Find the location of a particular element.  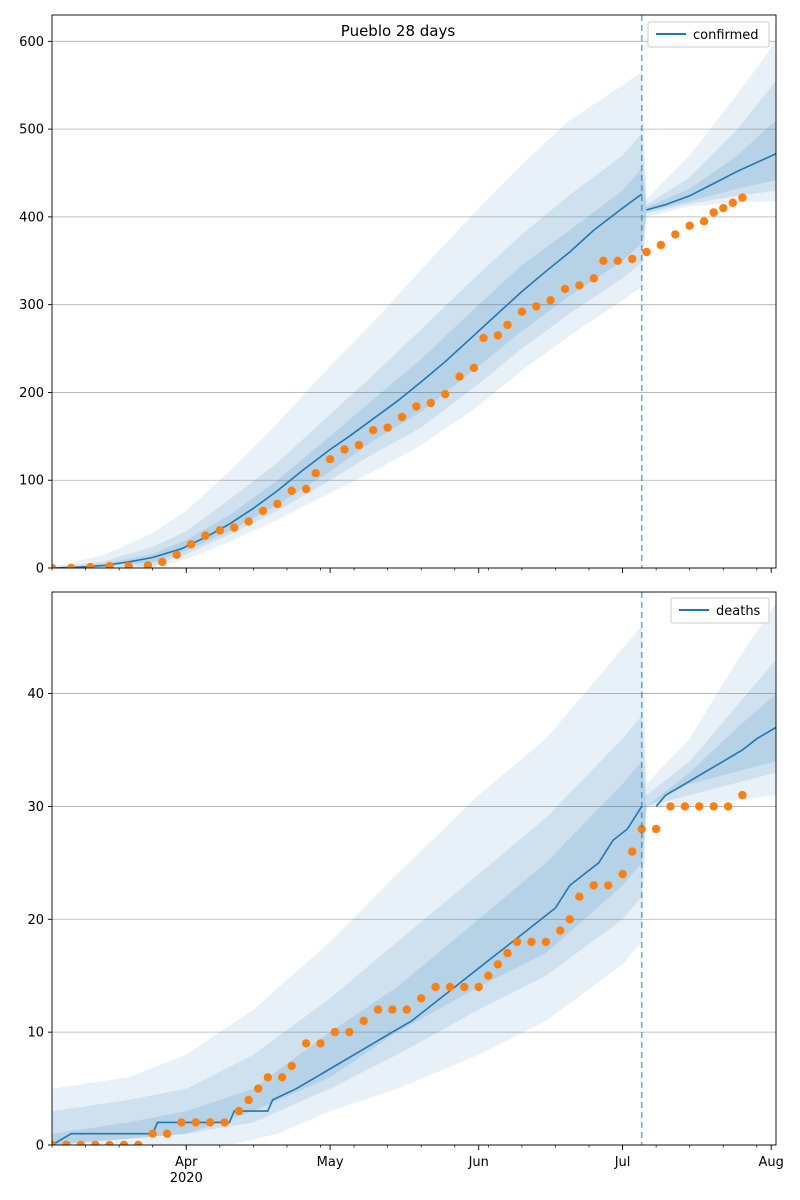

x-year-label: 2020 is located at coordinates (186, 1178).